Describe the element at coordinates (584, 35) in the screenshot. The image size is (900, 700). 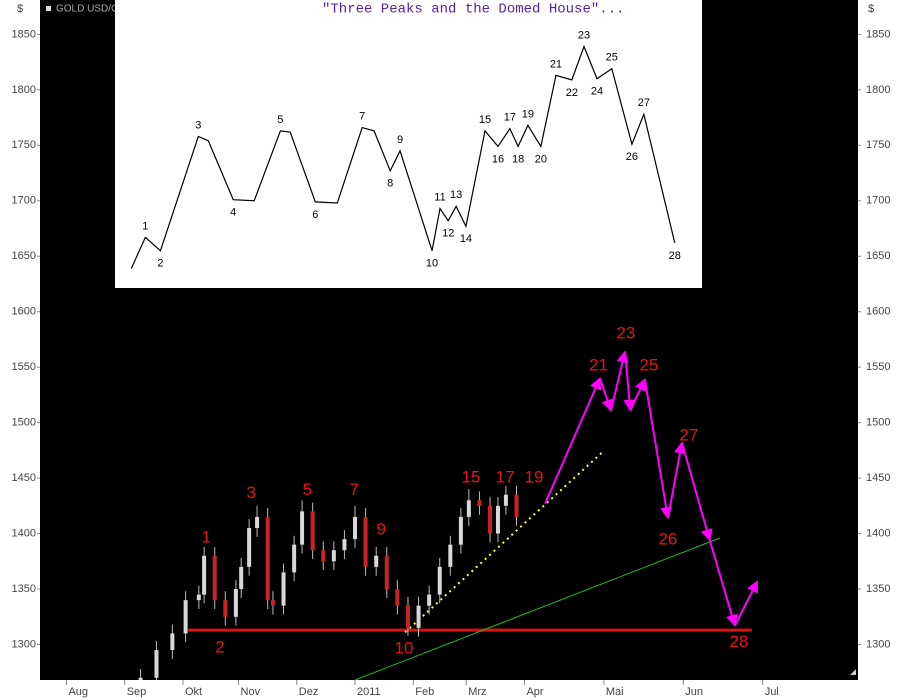
I see `inset-point-label: 23` at that location.